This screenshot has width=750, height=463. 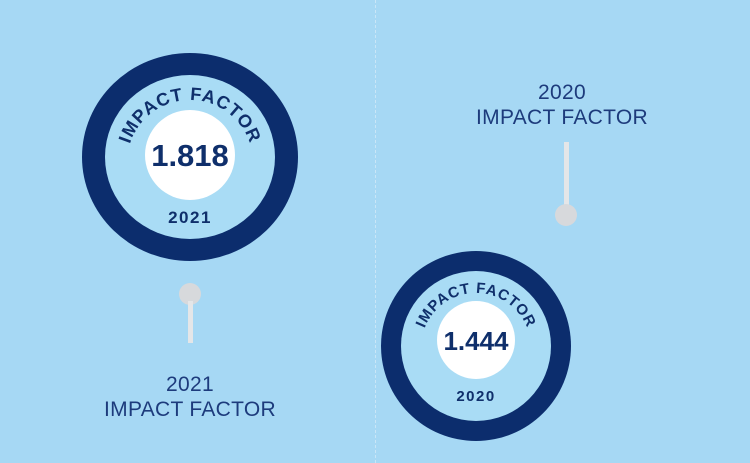 I want to click on badge-value: 1.818, so click(x=190, y=155).